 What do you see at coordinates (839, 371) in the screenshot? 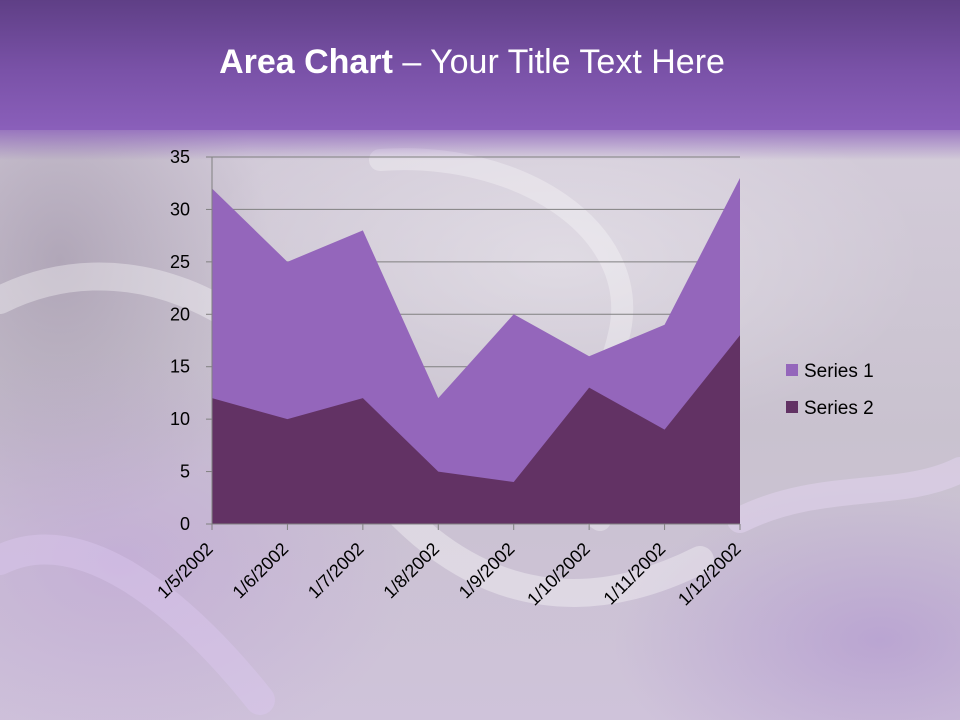
I see `legend-label-series-1: Series 1` at bounding box center [839, 371].